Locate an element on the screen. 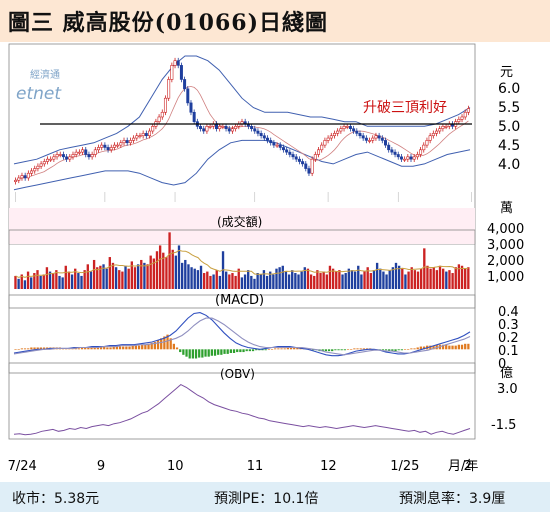 The image size is (550, 512). macd-dea-line is located at coordinates (242, 336).